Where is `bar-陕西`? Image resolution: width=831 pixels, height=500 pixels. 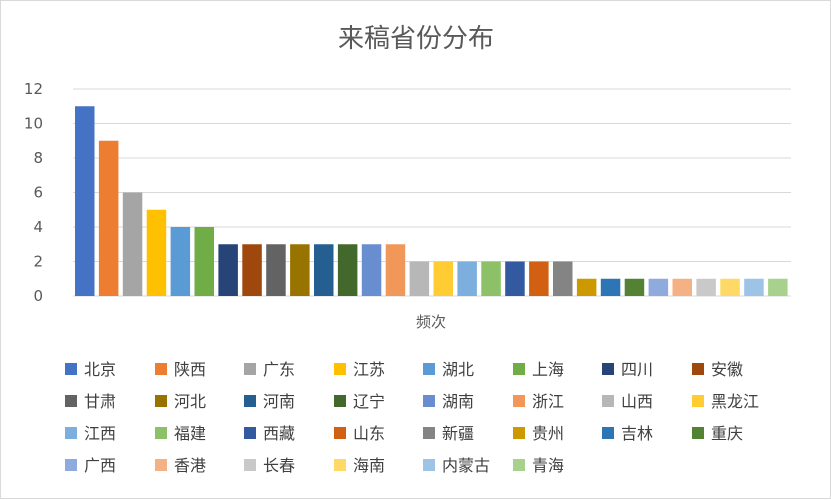 bar-陕西 is located at coordinates (108, 218).